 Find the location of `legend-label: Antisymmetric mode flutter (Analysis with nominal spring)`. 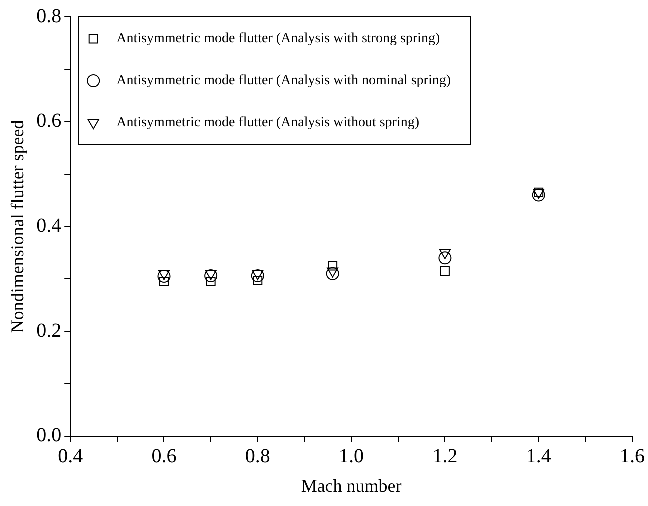

legend-label: Antisymmetric mode flutter (Analysis with nominal spring) is located at coordinates (284, 81).